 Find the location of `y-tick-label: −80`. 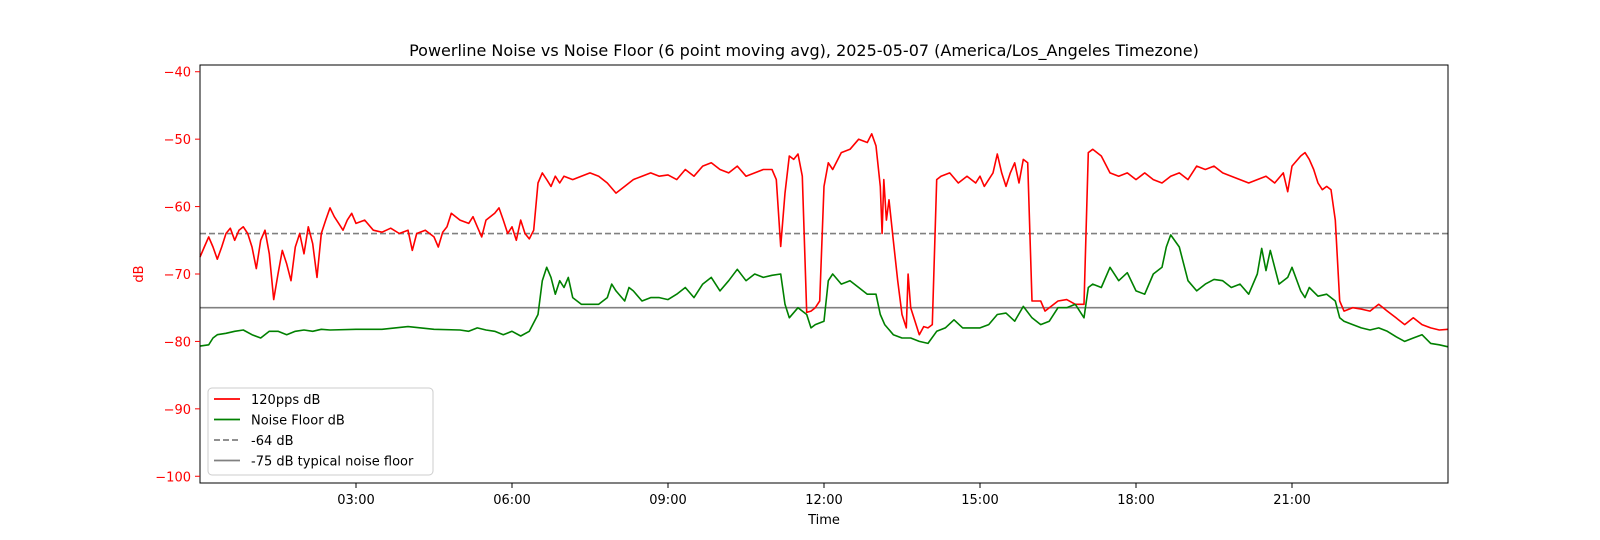

y-tick-label: −80 is located at coordinates (177, 342).